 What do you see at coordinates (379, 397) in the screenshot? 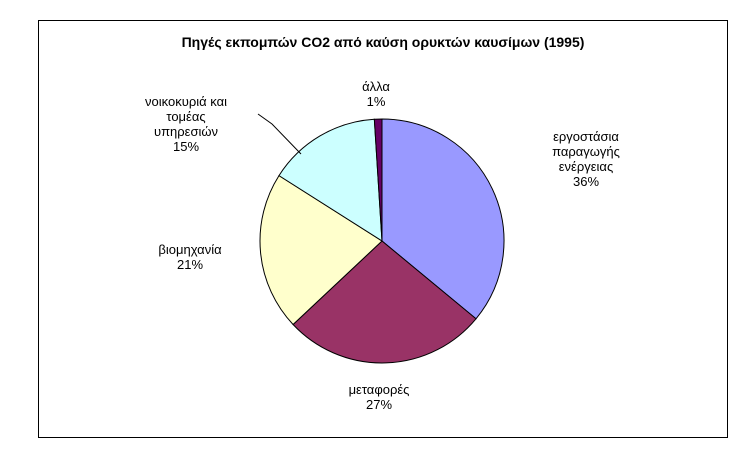
I see `slice-label-1: μεταφορές 27%` at bounding box center [379, 397].